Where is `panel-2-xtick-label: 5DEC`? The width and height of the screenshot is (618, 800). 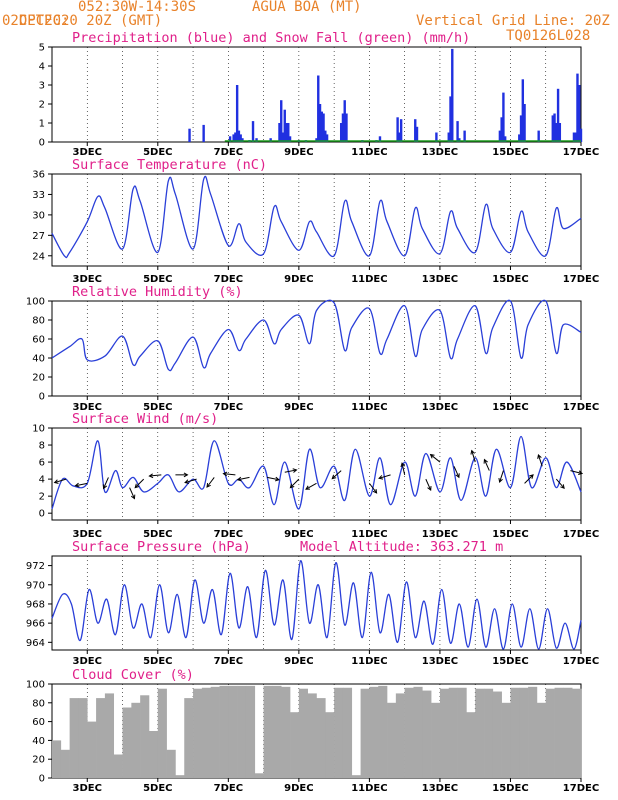 panel-2-xtick-label: 5DEC is located at coordinates (157, 407).